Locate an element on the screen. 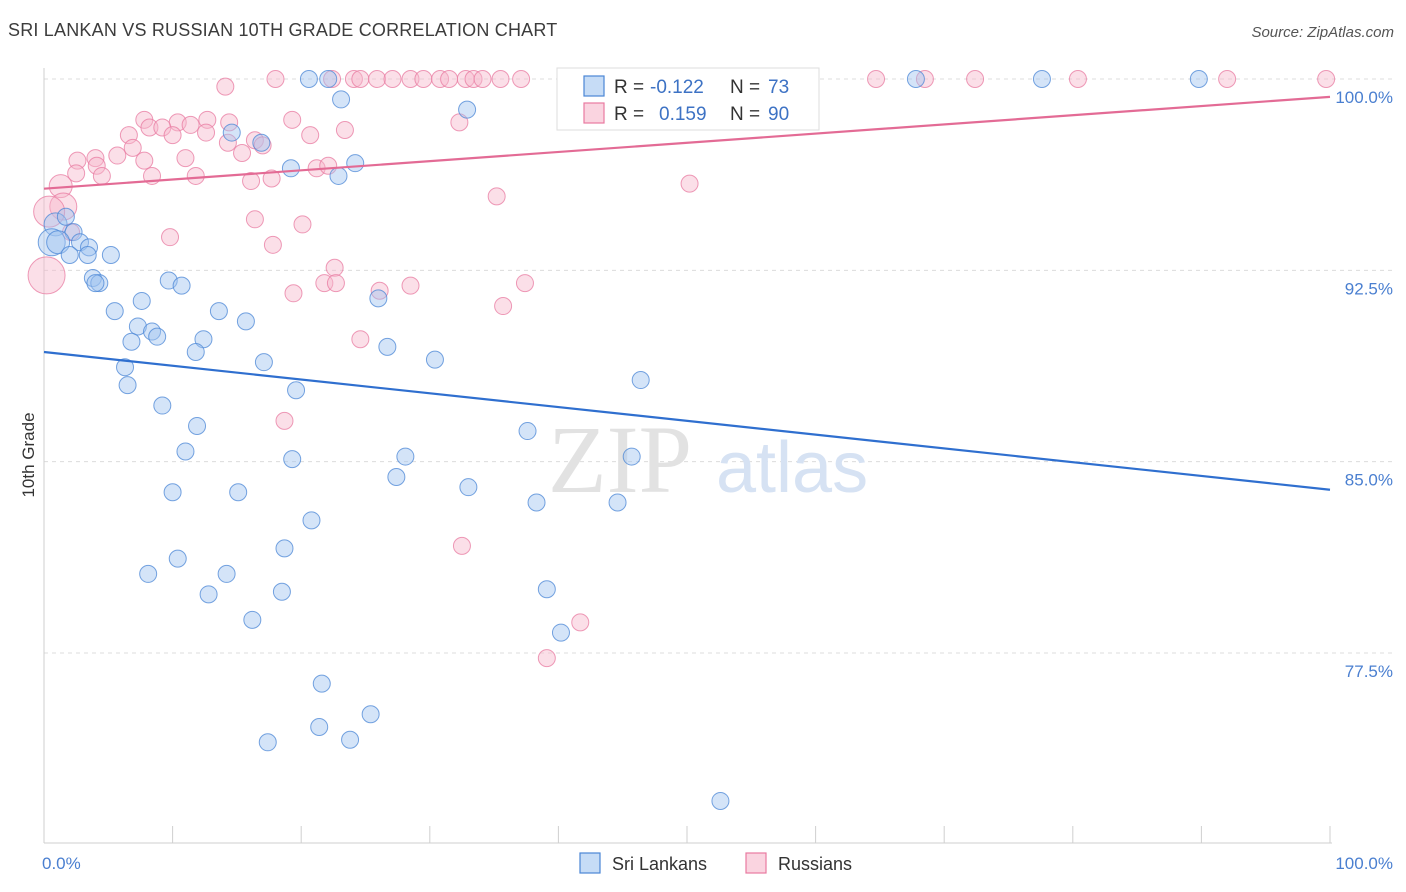 The height and width of the screenshot is (892, 1406). y-tick-label: 77.5% is located at coordinates (1369, 671).